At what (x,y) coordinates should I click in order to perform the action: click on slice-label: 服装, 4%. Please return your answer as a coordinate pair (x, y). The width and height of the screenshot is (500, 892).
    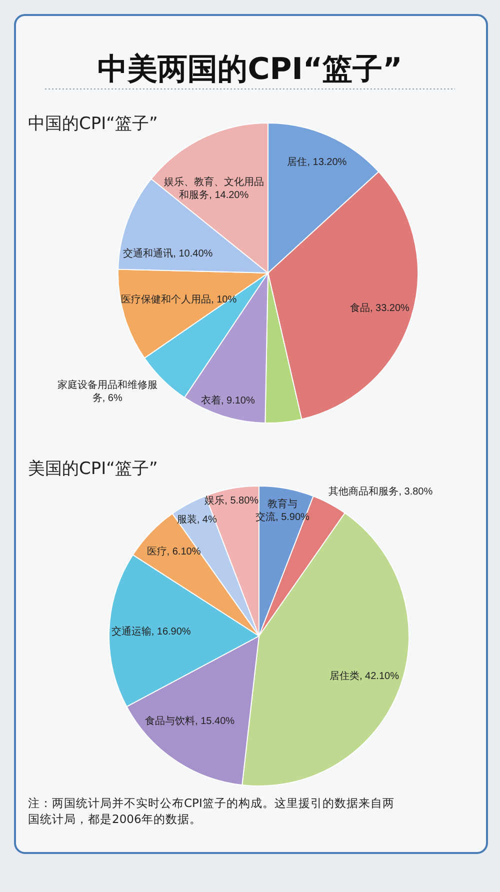
    Looking at the image, I should click on (196, 519).